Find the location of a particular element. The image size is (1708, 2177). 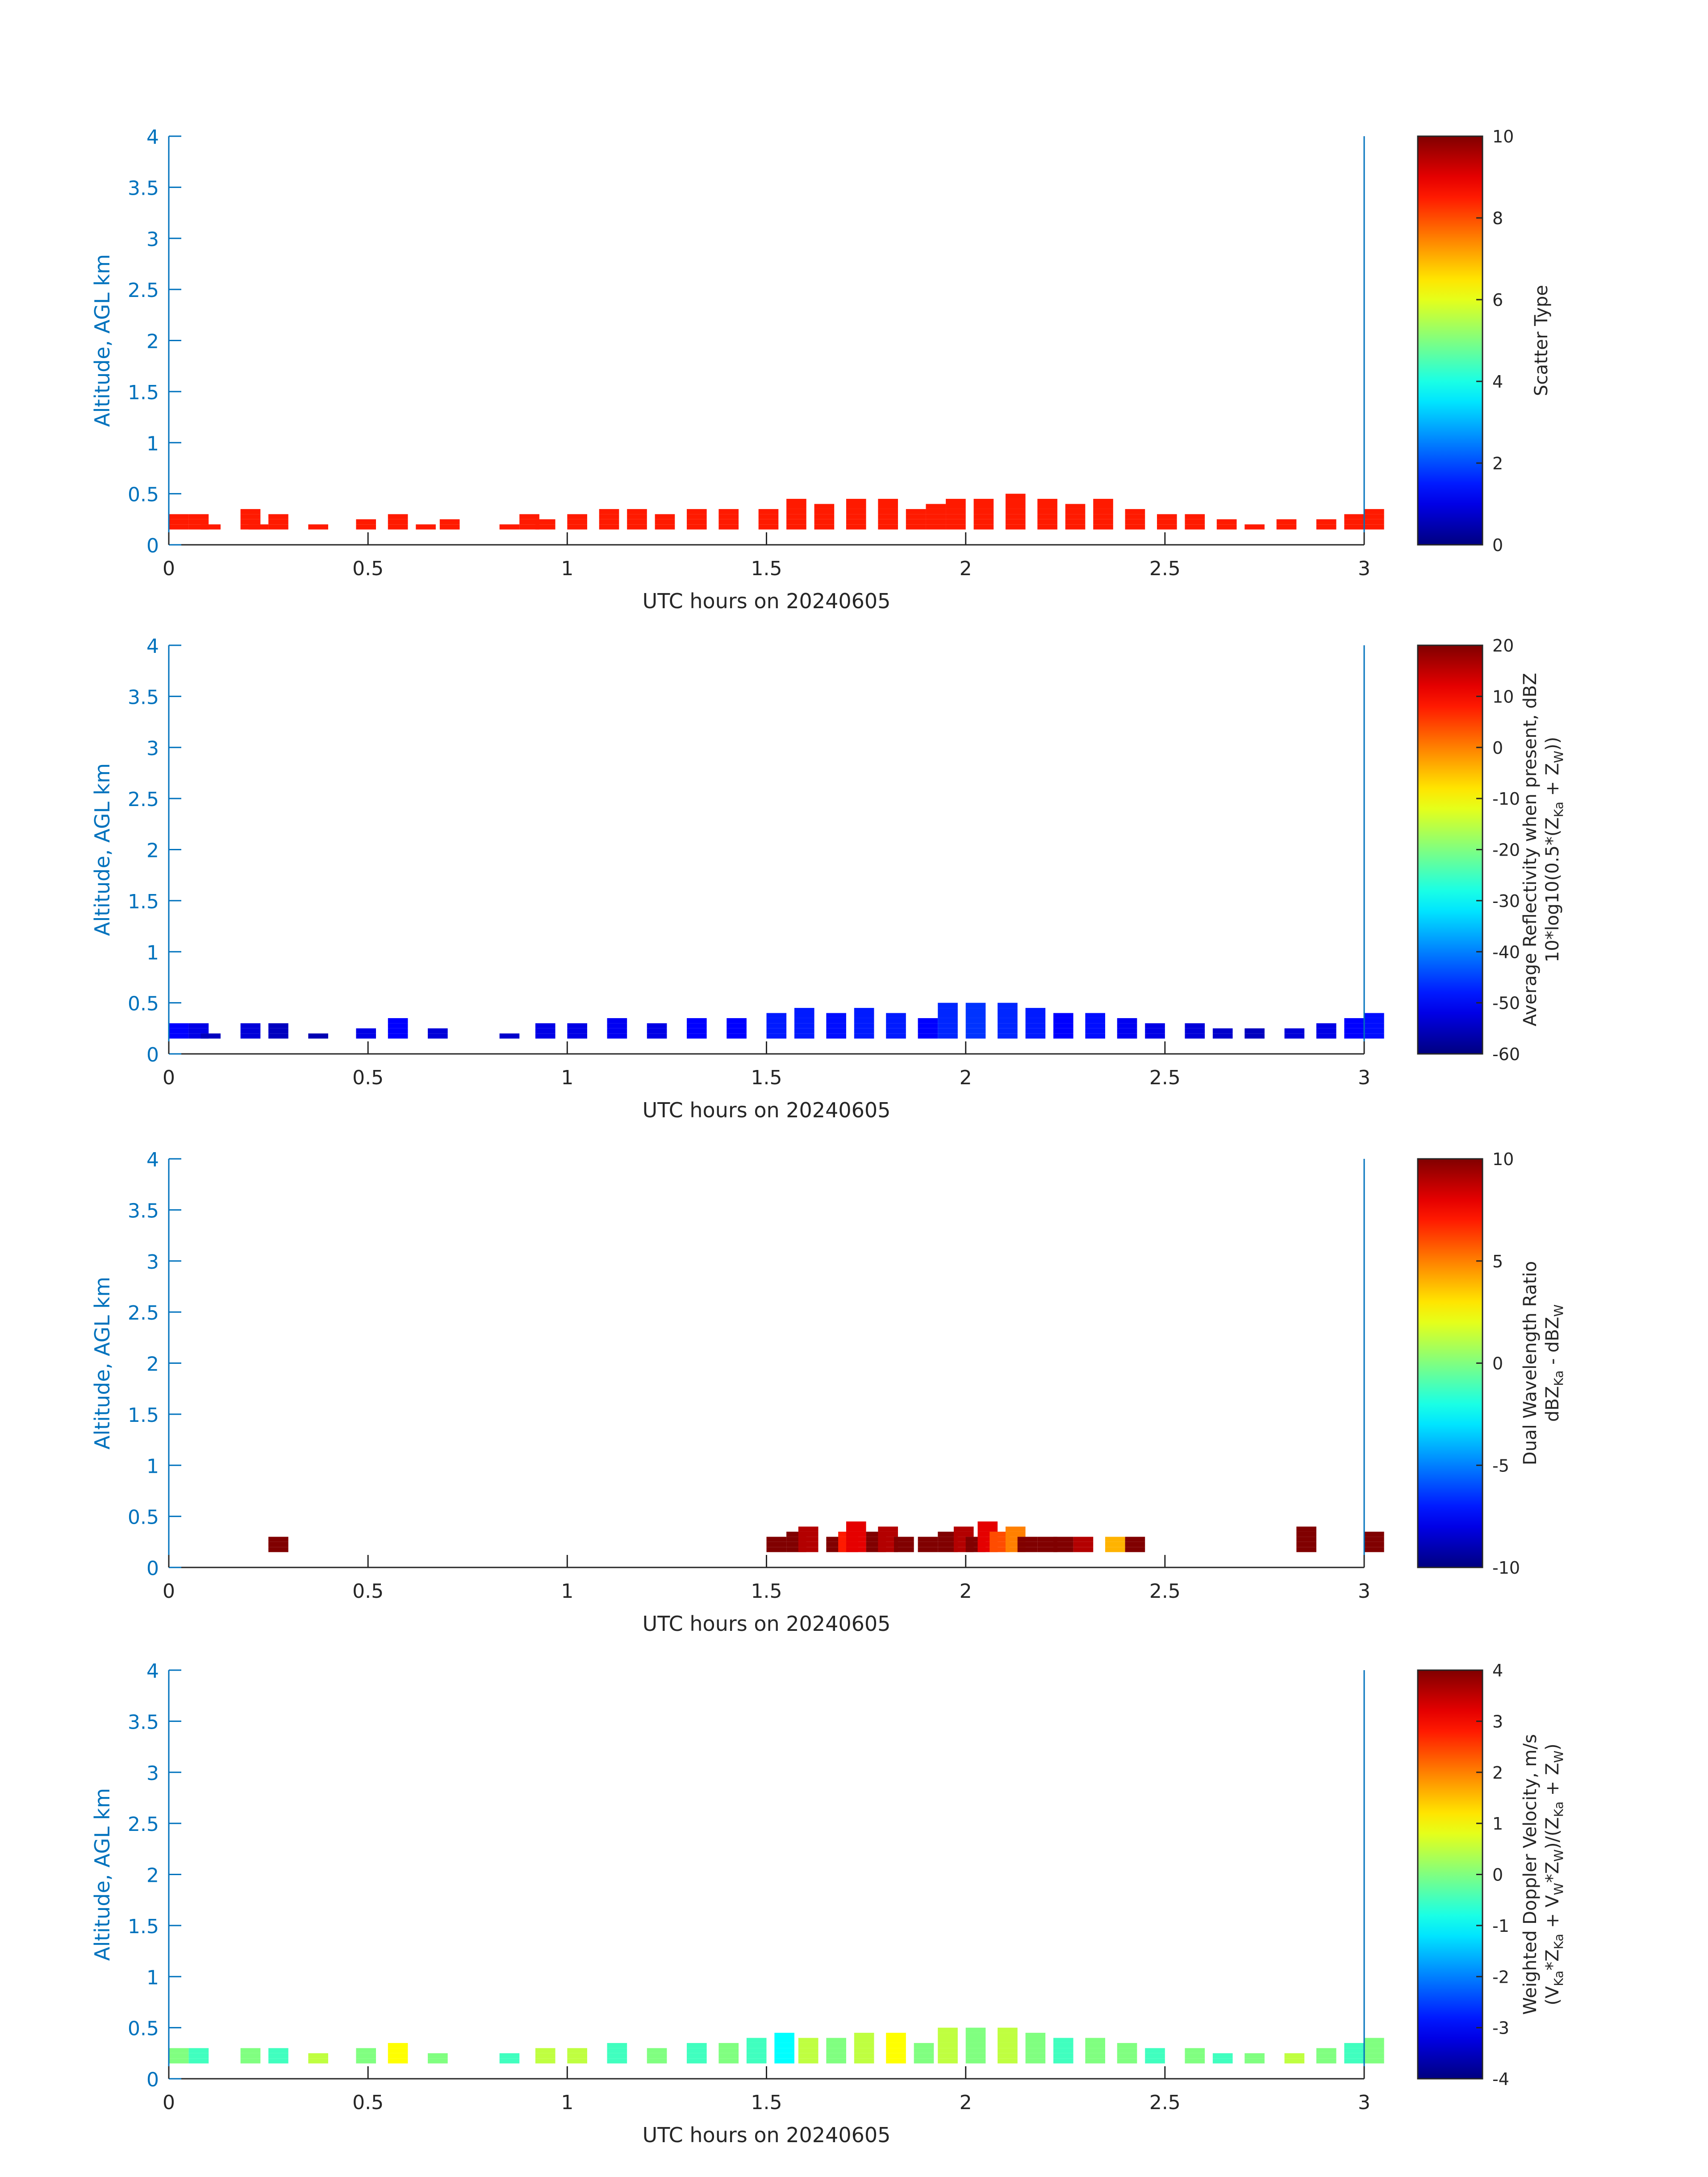

colorbar-tick-label: -4 is located at coordinates (1500, 2079).